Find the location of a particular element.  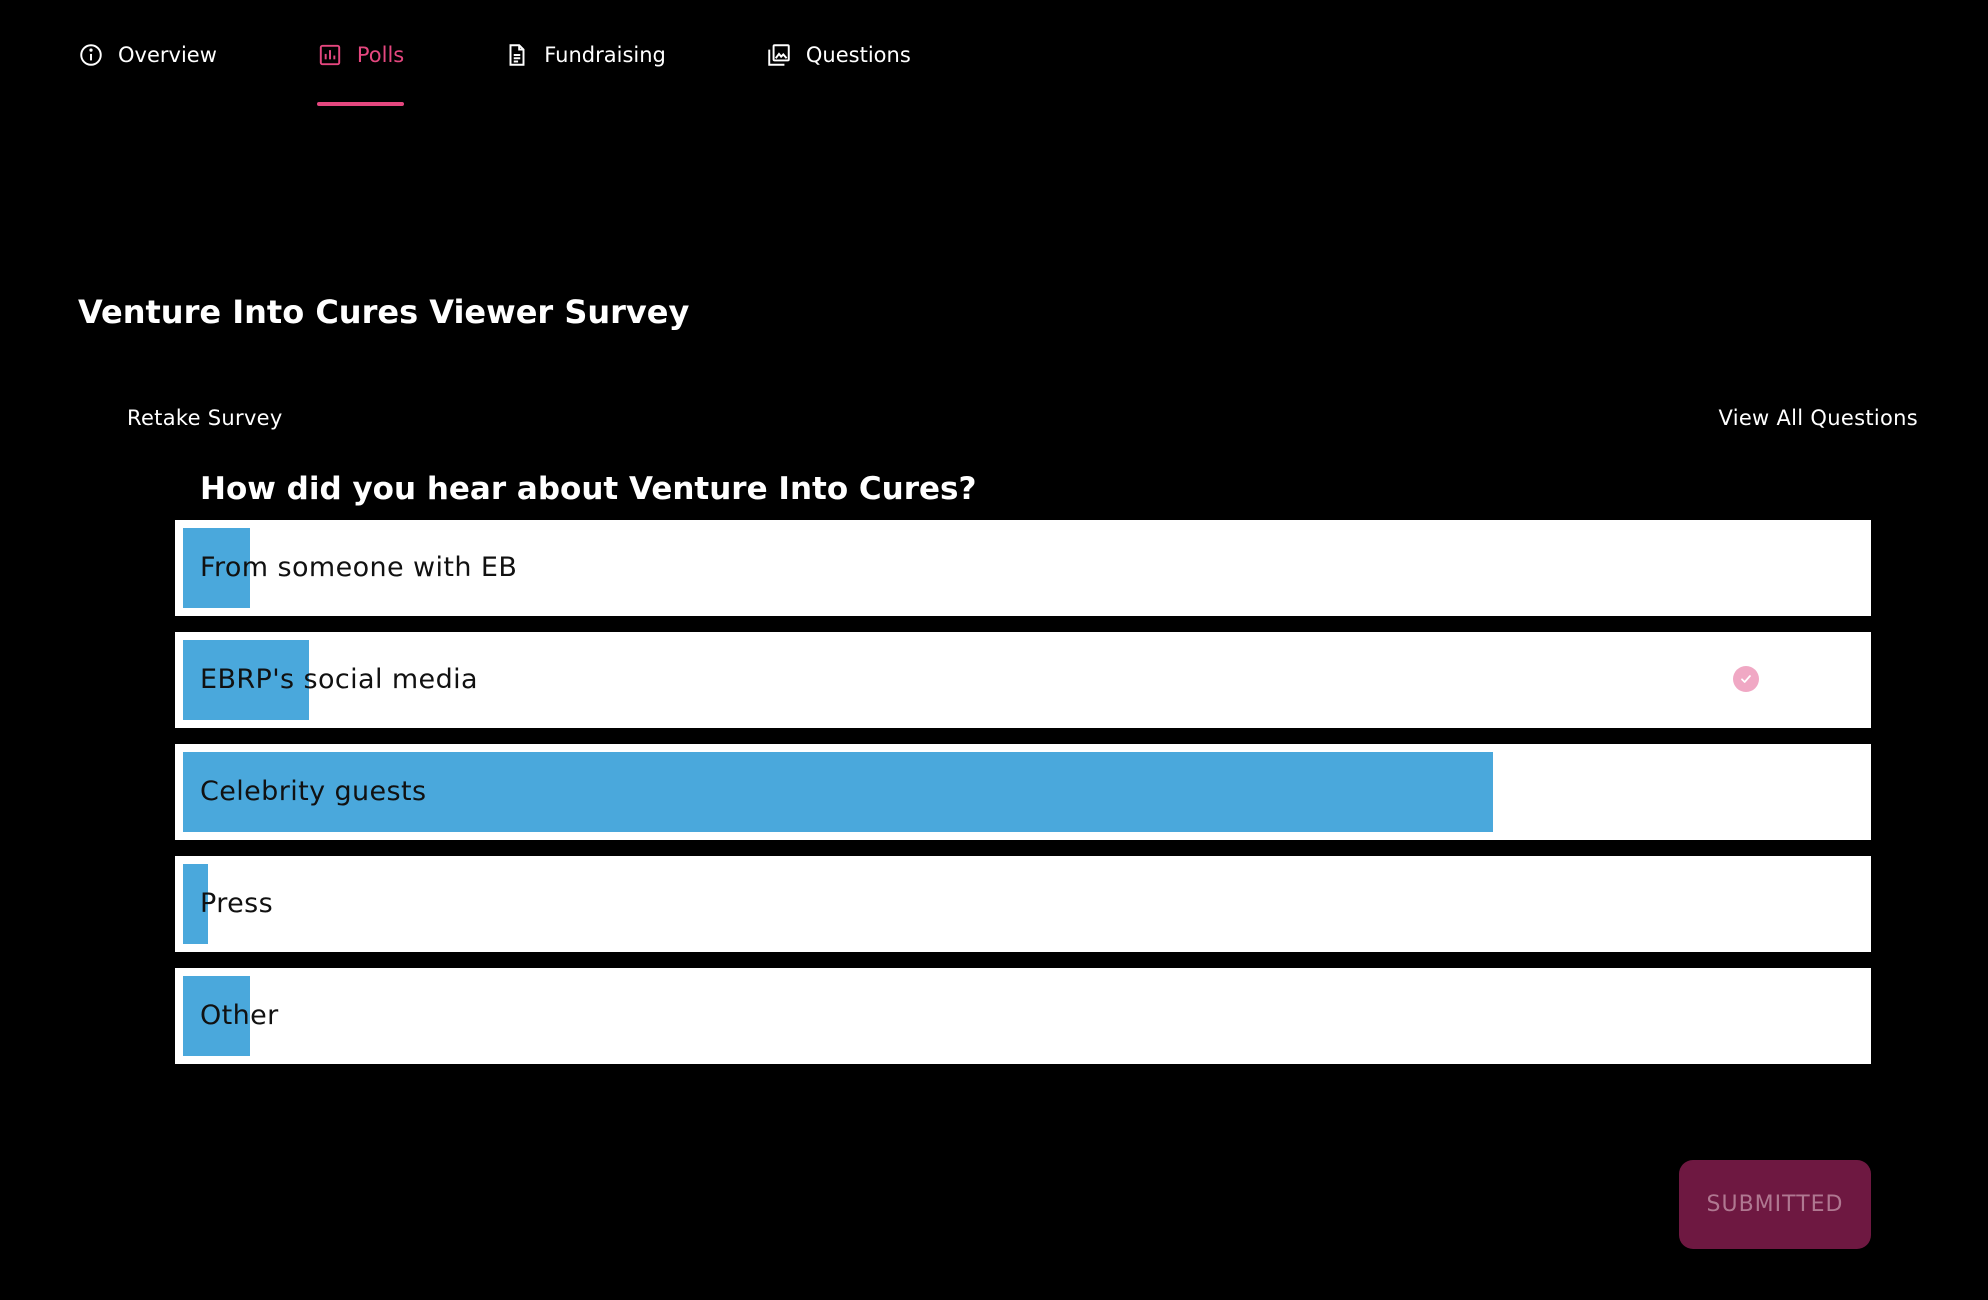

retake-survey-link: Retake Survey is located at coordinates (205, 418).